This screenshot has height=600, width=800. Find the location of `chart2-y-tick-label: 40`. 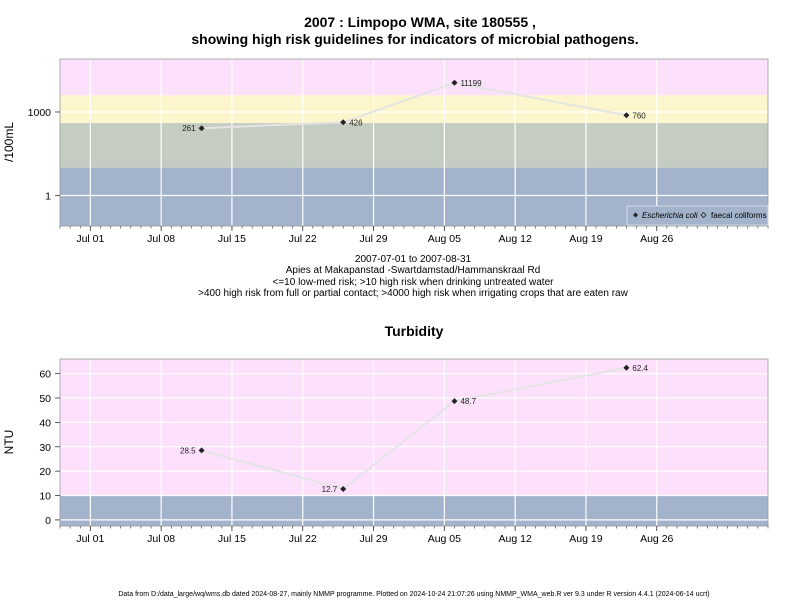

chart2-y-tick-label: 40 is located at coordinates (45, 423).